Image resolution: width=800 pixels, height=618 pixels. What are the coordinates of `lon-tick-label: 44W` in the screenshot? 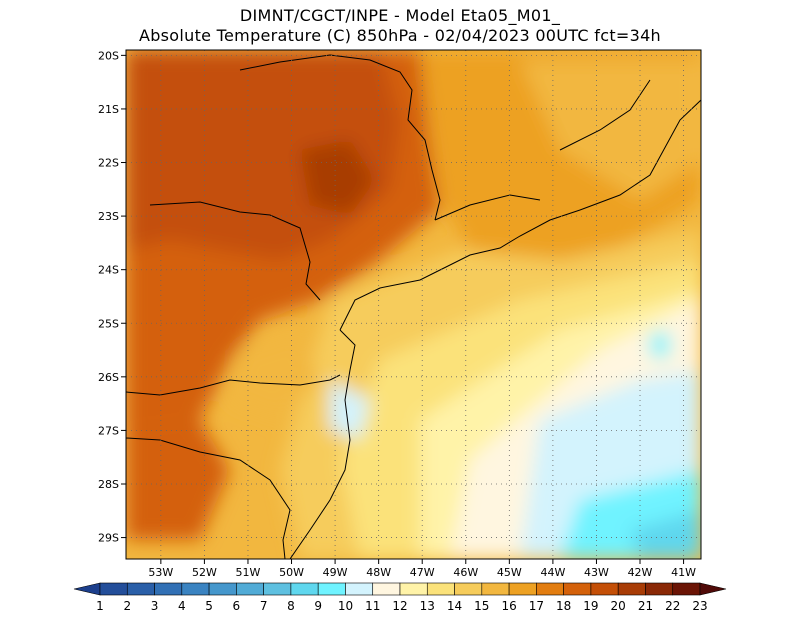 It's located at (552, 572).